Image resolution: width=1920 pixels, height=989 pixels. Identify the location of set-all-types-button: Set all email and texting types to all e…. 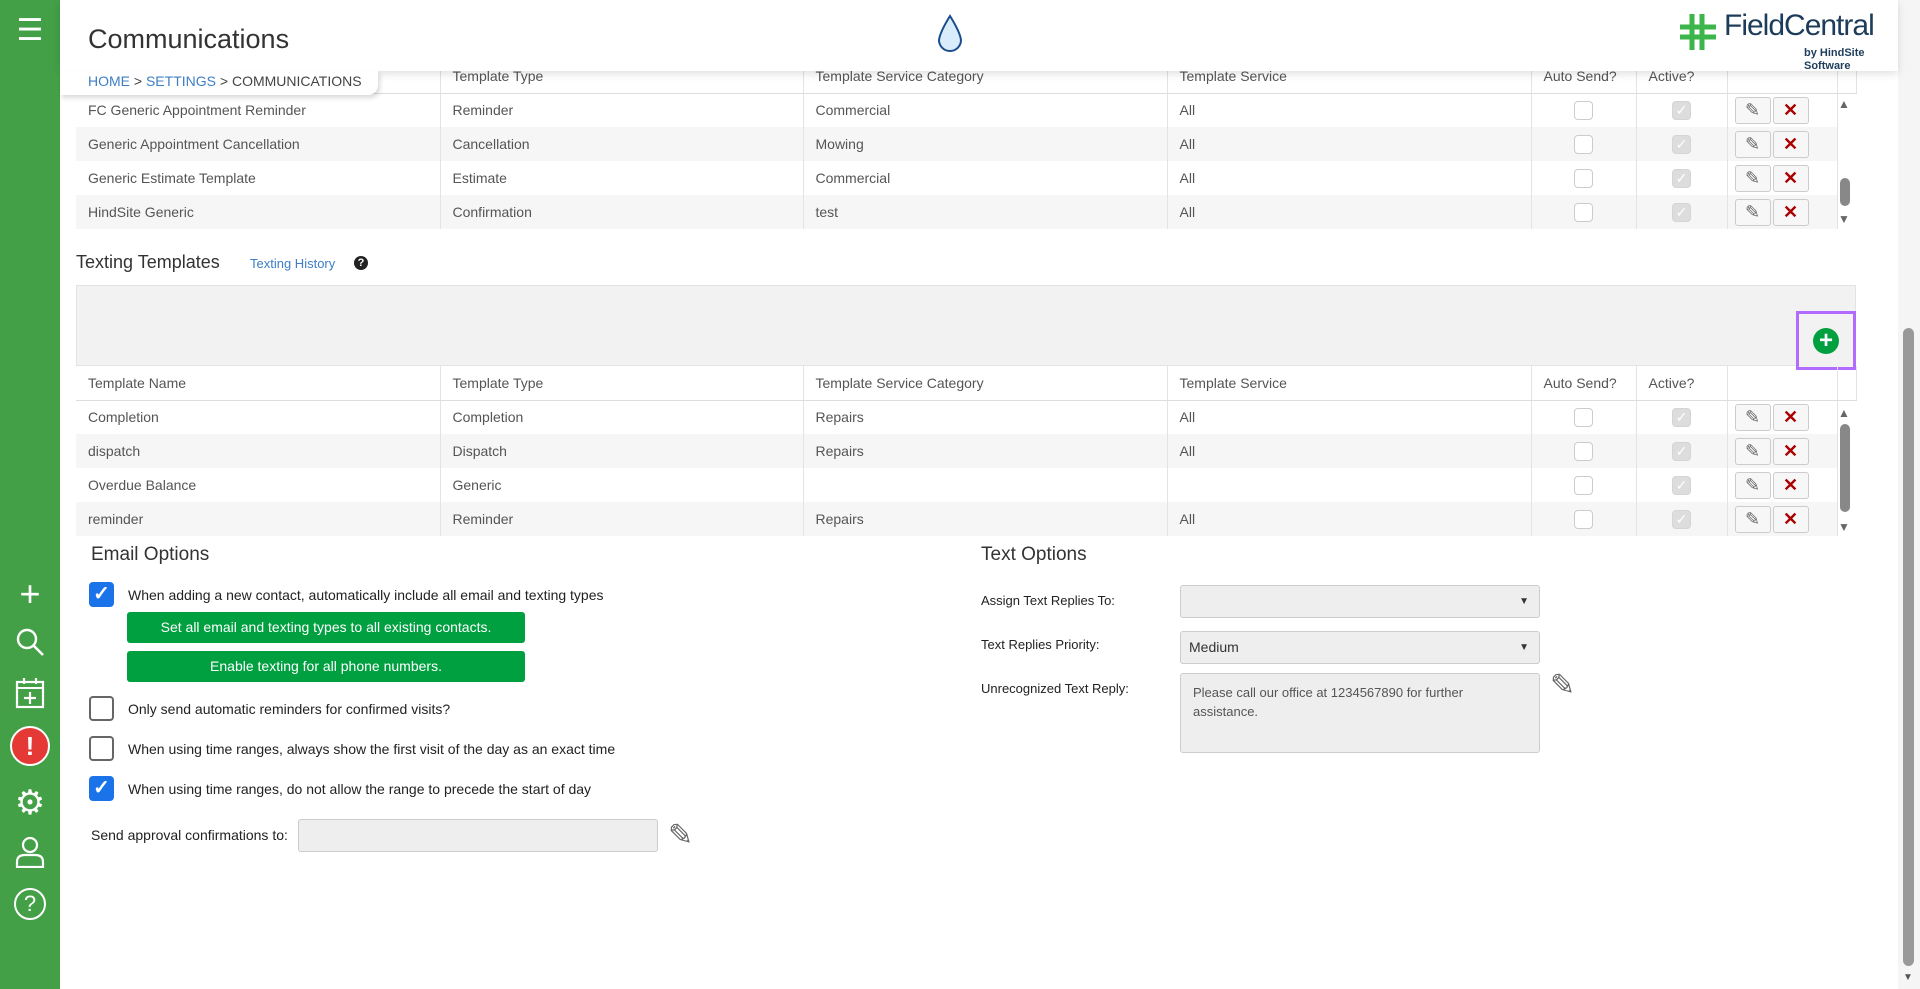
(326, 627).